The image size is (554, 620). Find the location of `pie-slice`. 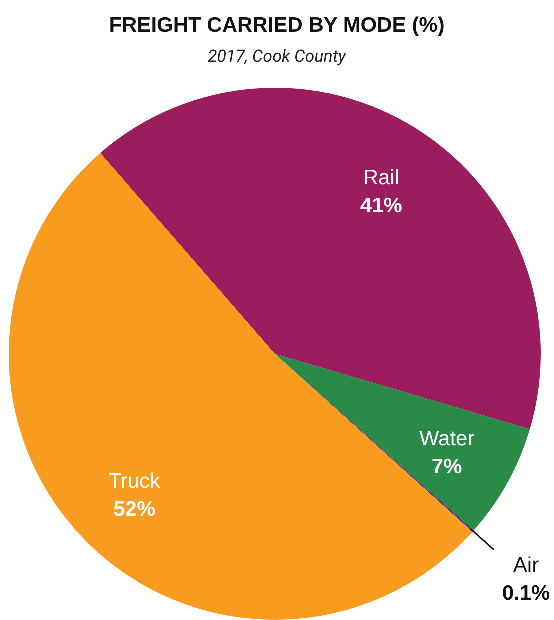

pie-slice is located at coordinates (402, 442).